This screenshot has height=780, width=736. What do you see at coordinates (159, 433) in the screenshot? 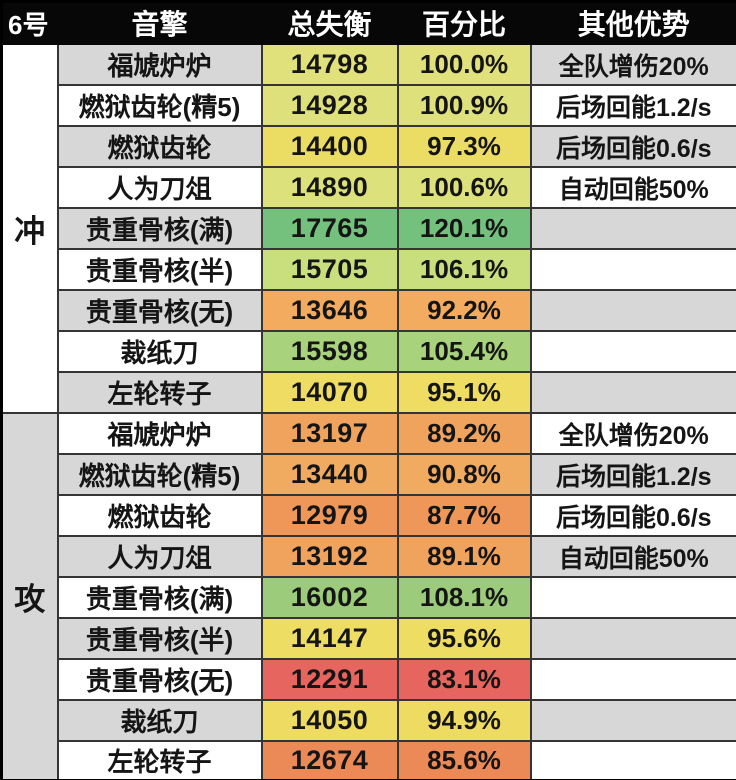
I see `engine-name-cell: 福虓炉炉` at bounding box center [159, 433].